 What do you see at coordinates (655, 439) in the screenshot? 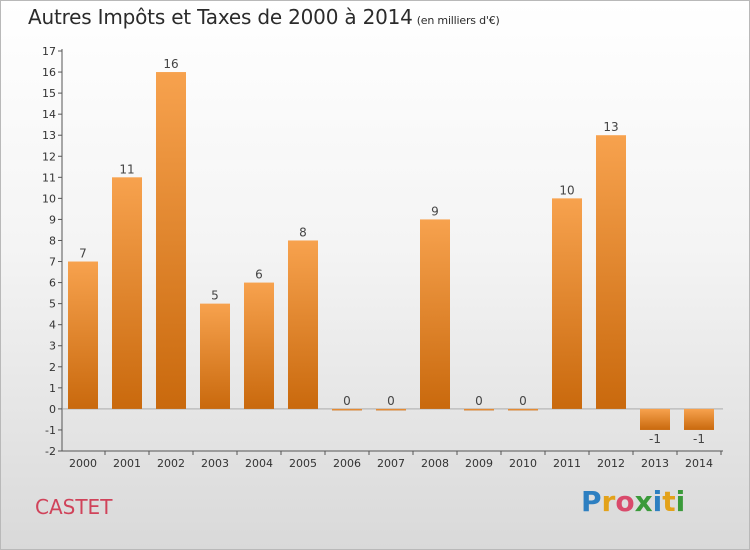
I see `value-label-2013: -1` at bounding box center [655, 439].